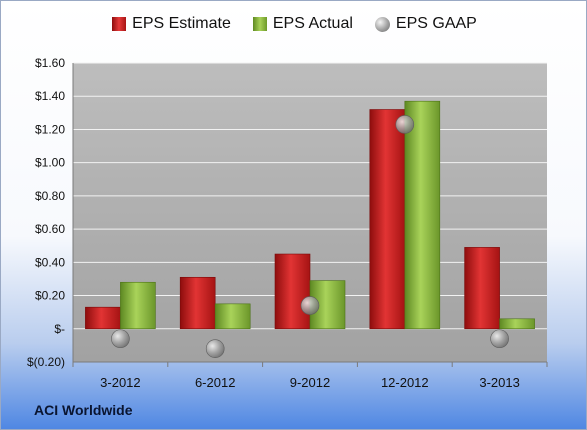 The image size is (587, 430). What do you see at coordinates (382, 24) in the screenshot?
I see `legend-swatch-gaap` at bounding box center [382, 24].